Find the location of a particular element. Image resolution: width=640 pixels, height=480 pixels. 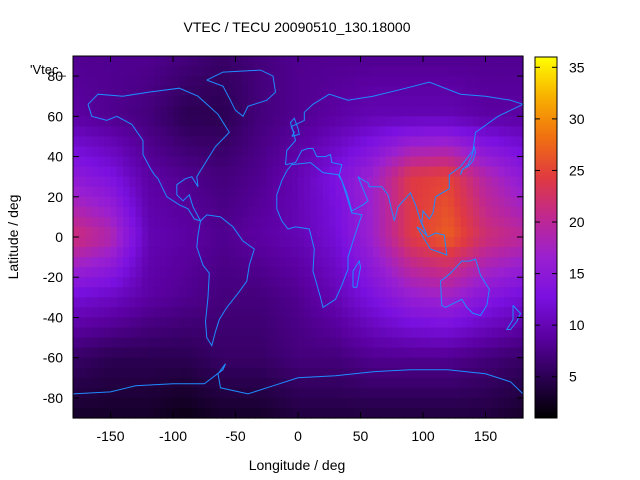

x-tick-label: -50 is located at coordinates (235, 436).